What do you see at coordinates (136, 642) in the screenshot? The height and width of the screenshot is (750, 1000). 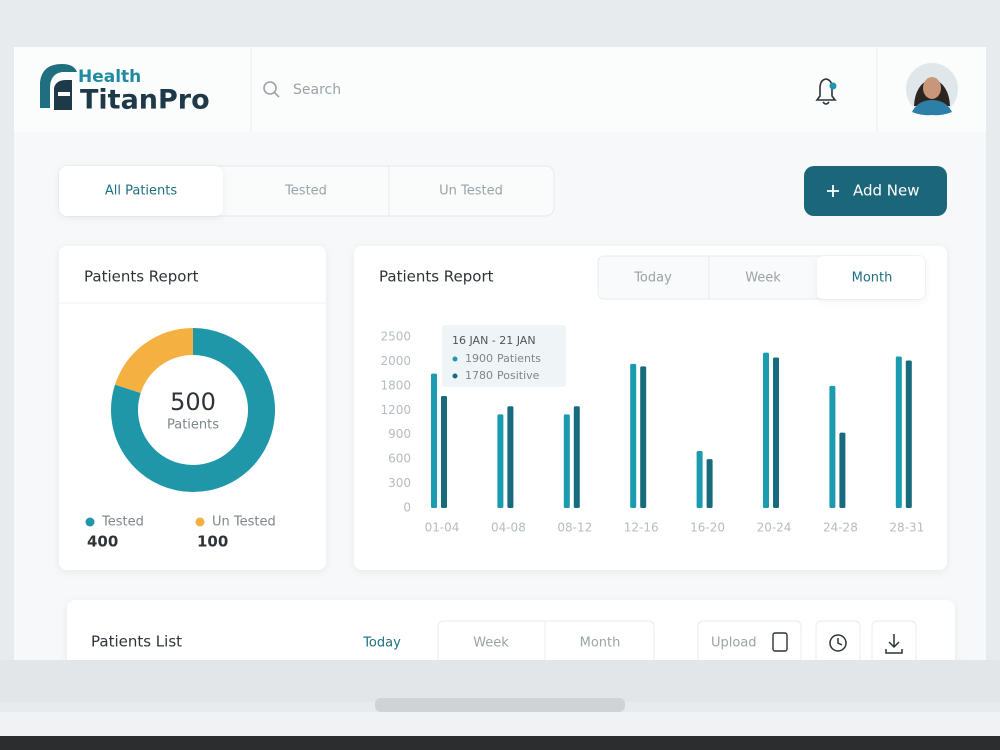 I see `card-title: Patients List` at bounding box center [136, 642].